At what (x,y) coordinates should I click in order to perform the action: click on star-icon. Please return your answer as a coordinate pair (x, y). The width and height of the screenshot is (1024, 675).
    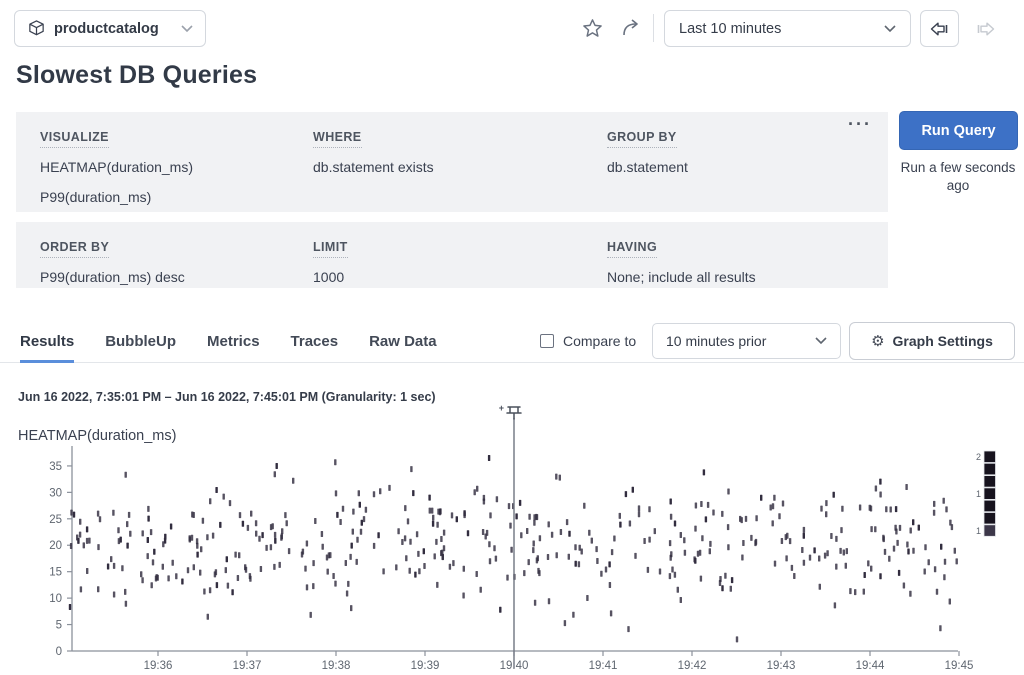
    Looking at the image, I should click on (592, 27).